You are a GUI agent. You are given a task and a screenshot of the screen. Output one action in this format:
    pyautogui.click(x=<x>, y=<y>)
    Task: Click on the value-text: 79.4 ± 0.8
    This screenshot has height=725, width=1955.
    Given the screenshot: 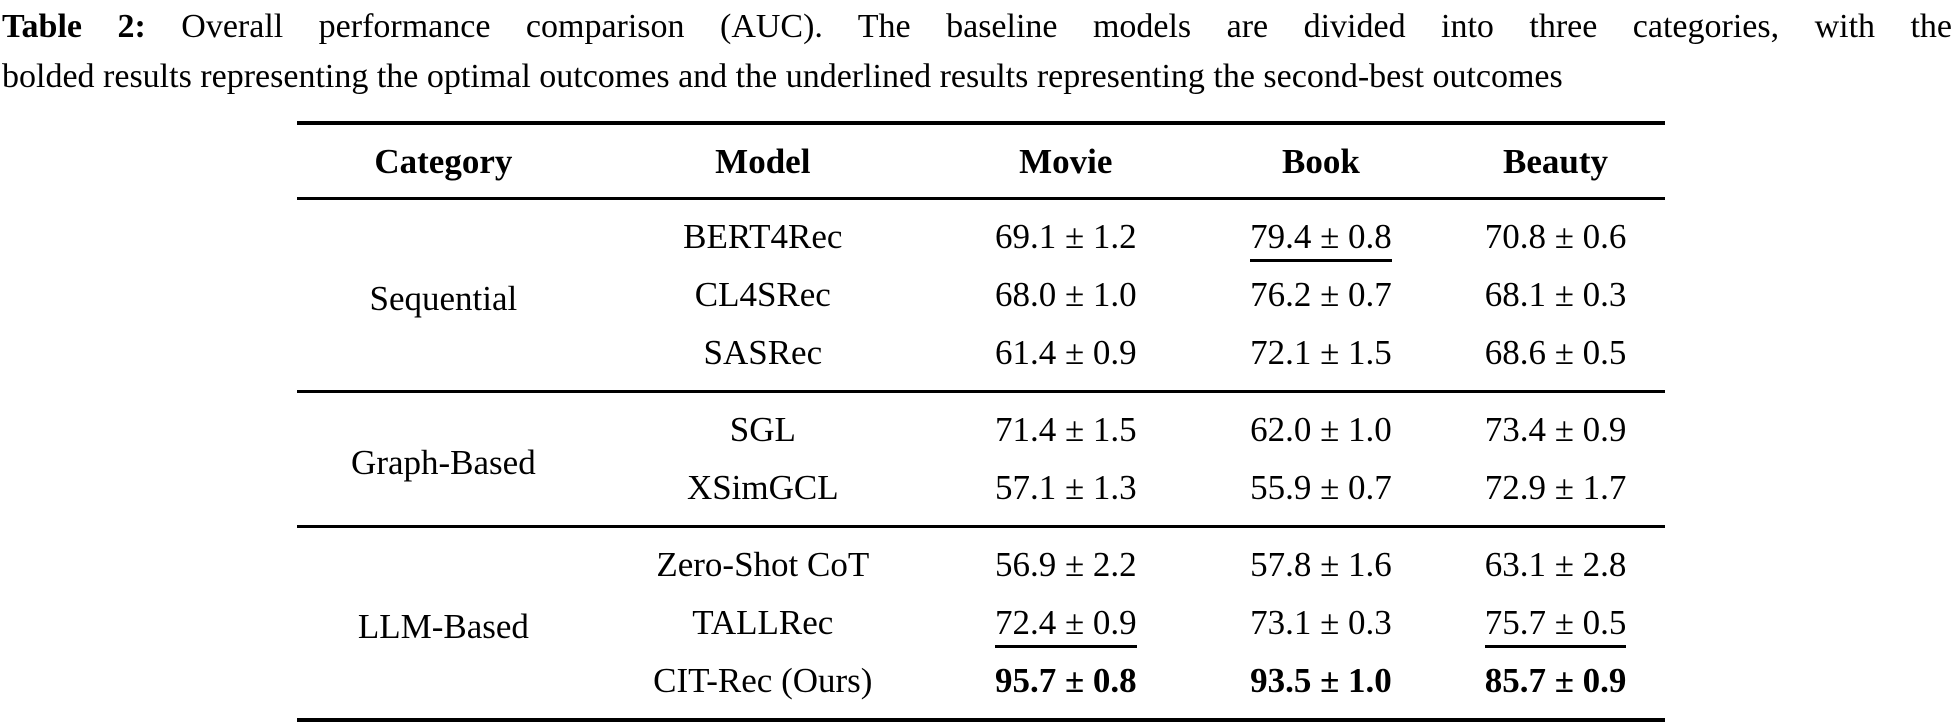 What is the action you would take?
    pyautogui.click(x=1321, y=239)
    